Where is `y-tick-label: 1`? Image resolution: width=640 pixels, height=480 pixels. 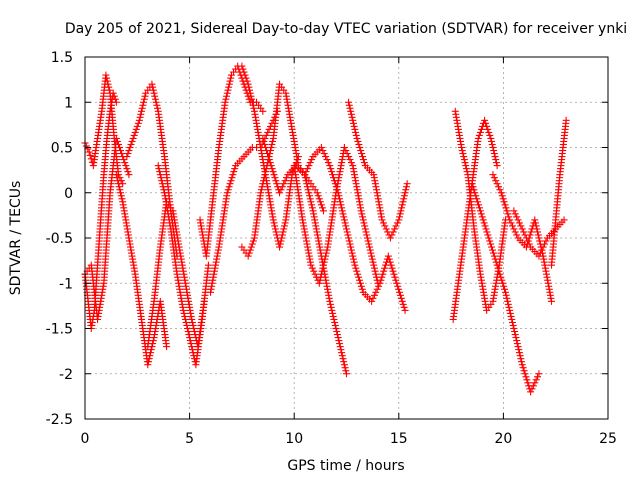 y-tick-label: 1 is located at coordinates (68, 103).